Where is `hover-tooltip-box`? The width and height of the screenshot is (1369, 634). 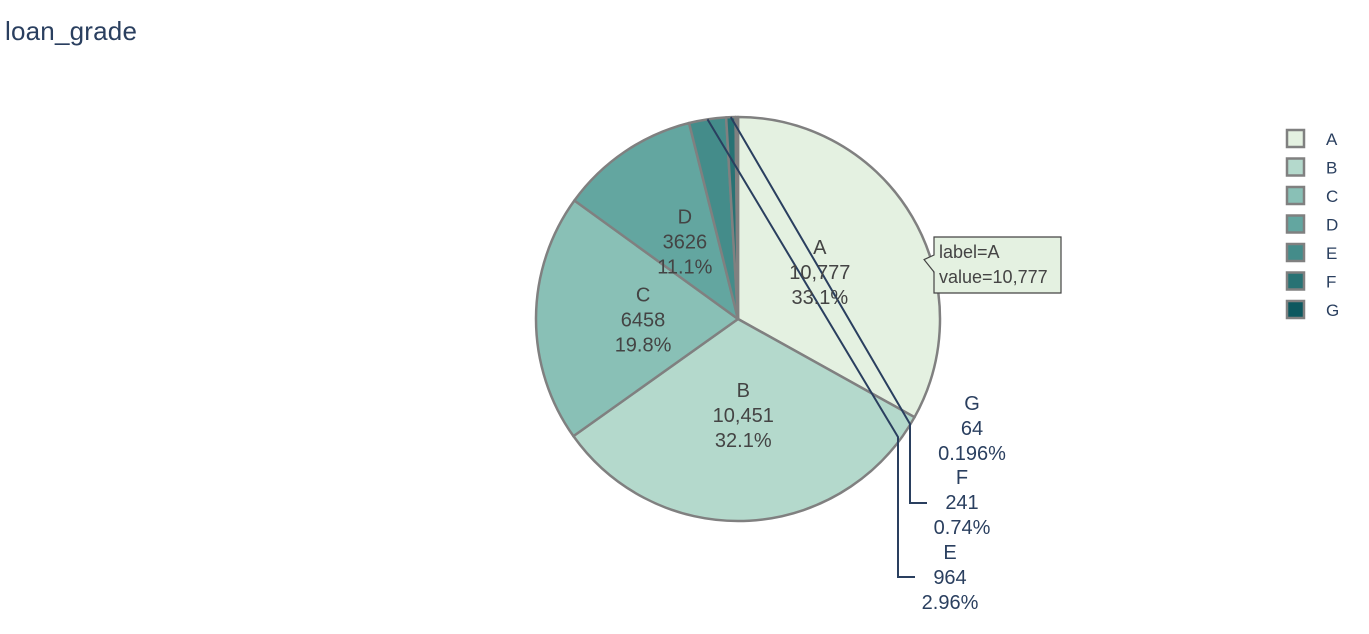 hover-tooltip-box is located at coordinates (992, 265).